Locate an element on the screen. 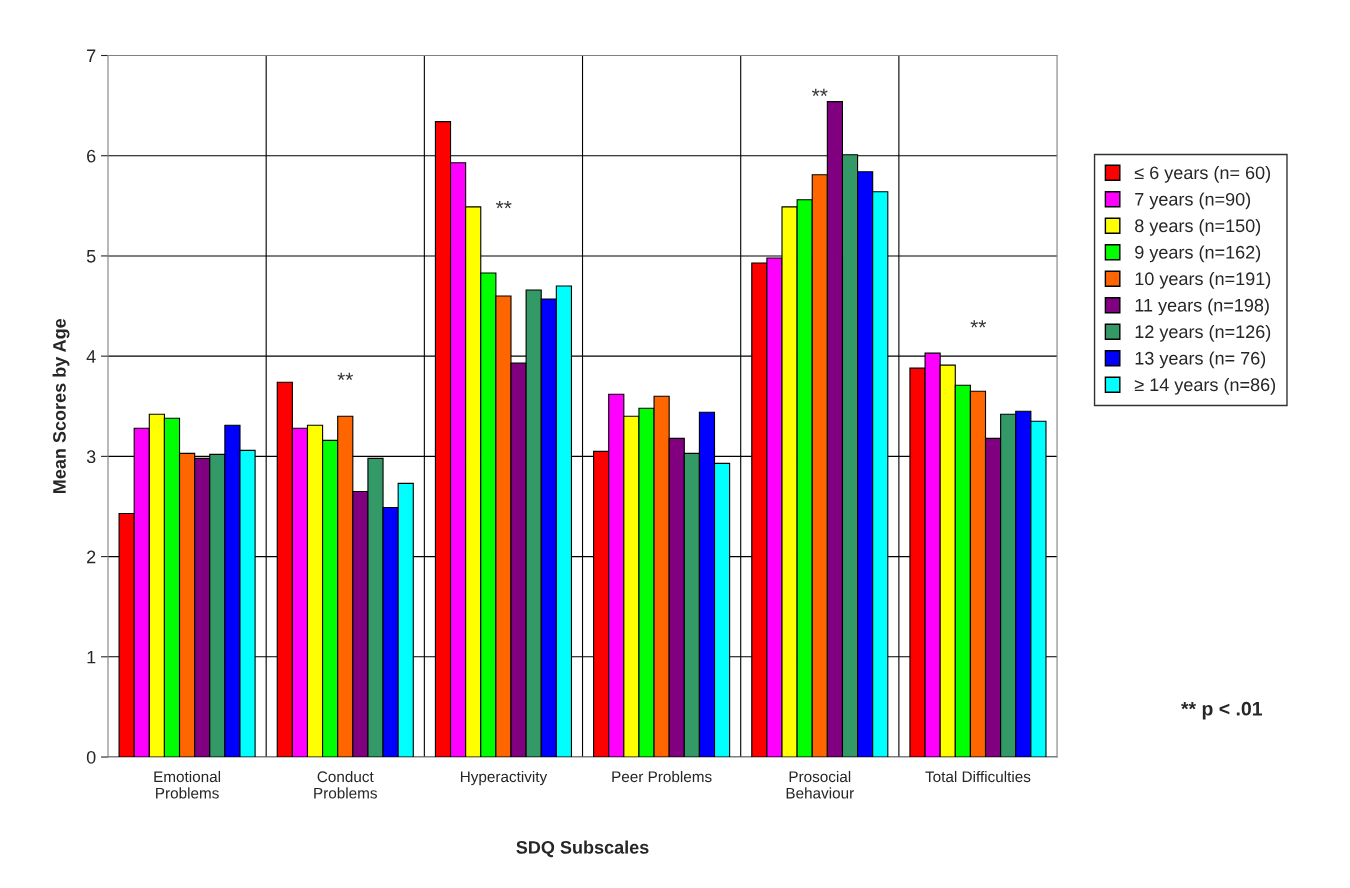 The image size is (1350, 888). y-tick-label: 0 is located at coordinates (91, 757).